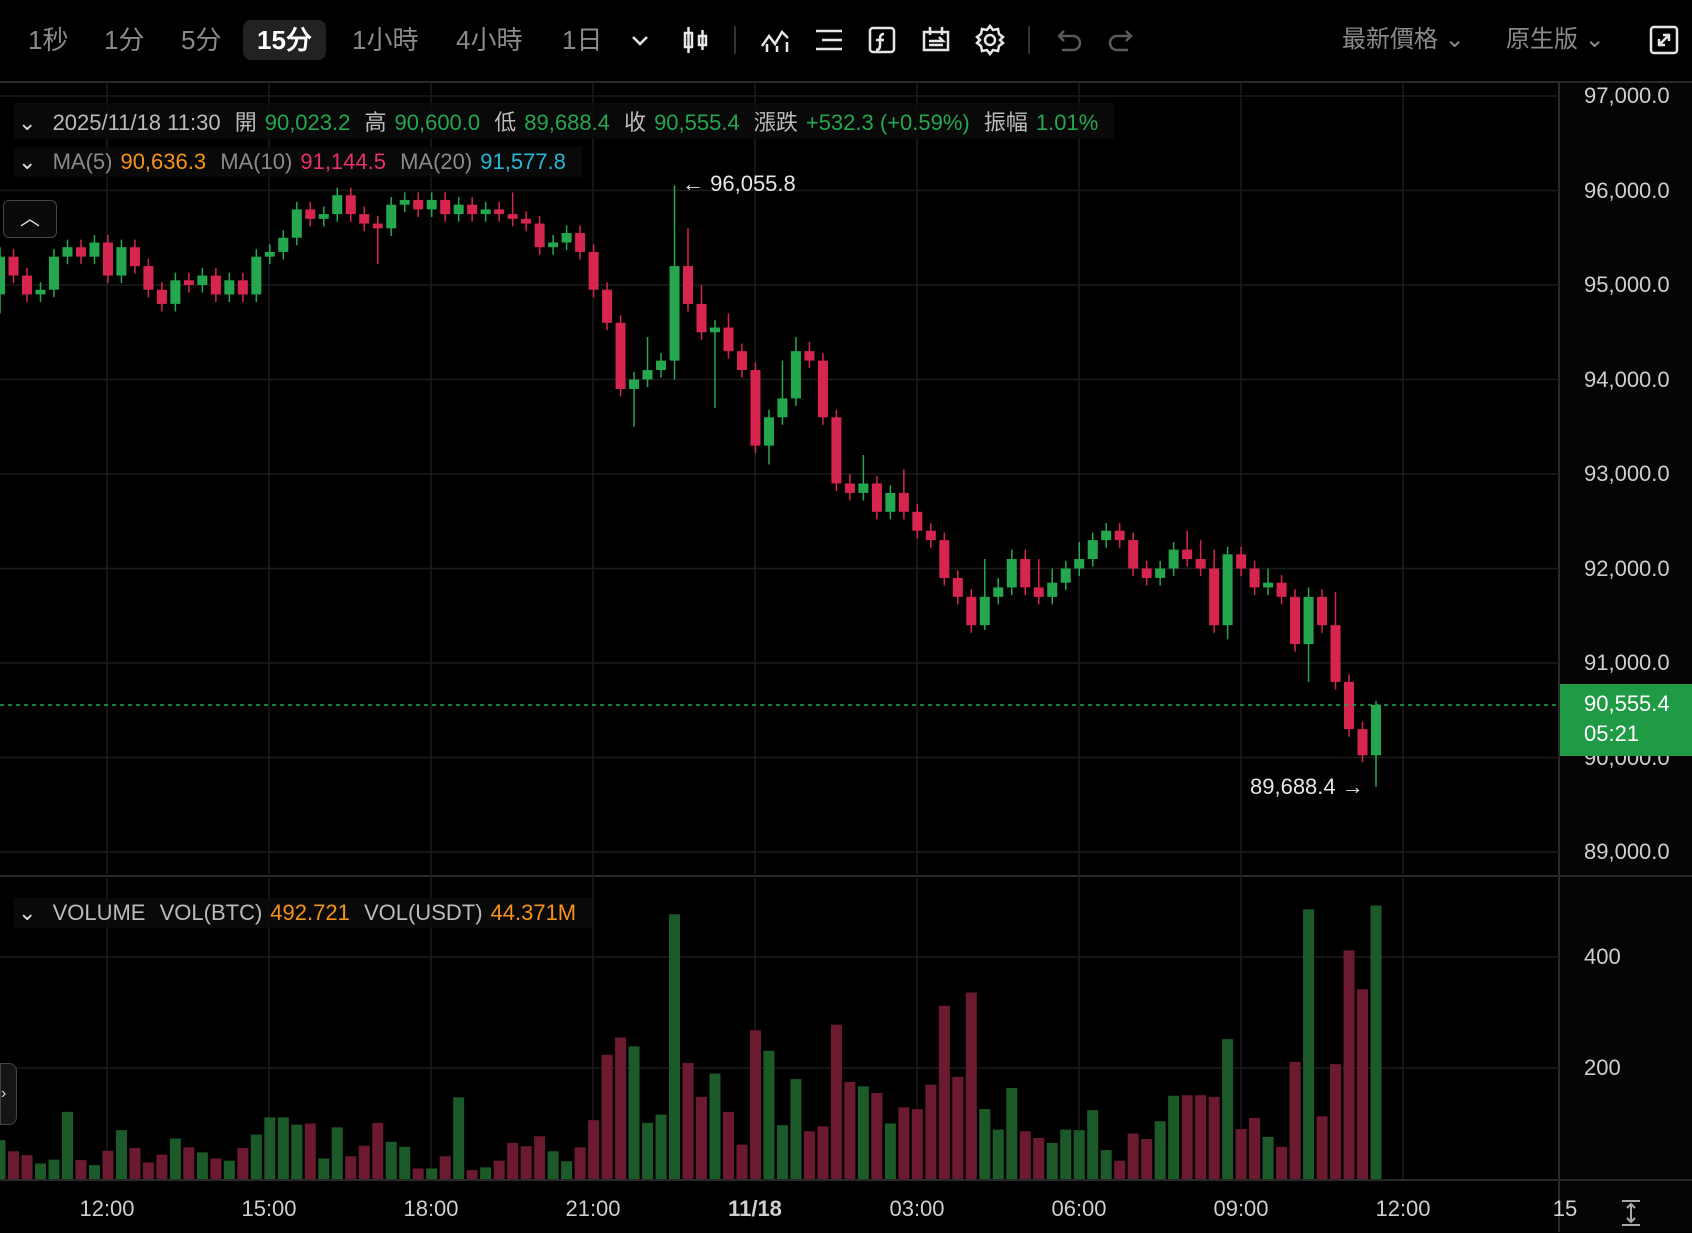 This screenshot has width=1692, height=1233. I want to click on compare-icon, so click(936, 40).